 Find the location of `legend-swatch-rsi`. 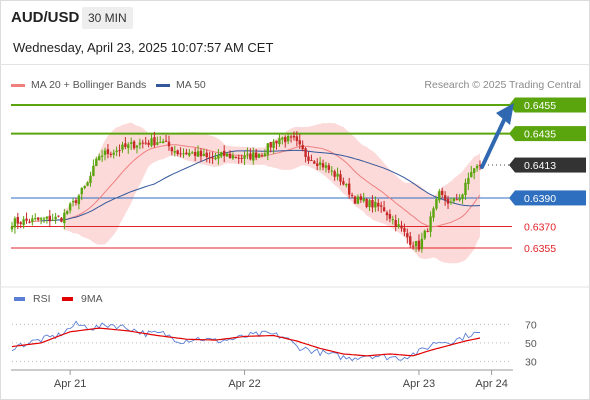

legend-swatch-rsi is located at coordinates (19, 299).